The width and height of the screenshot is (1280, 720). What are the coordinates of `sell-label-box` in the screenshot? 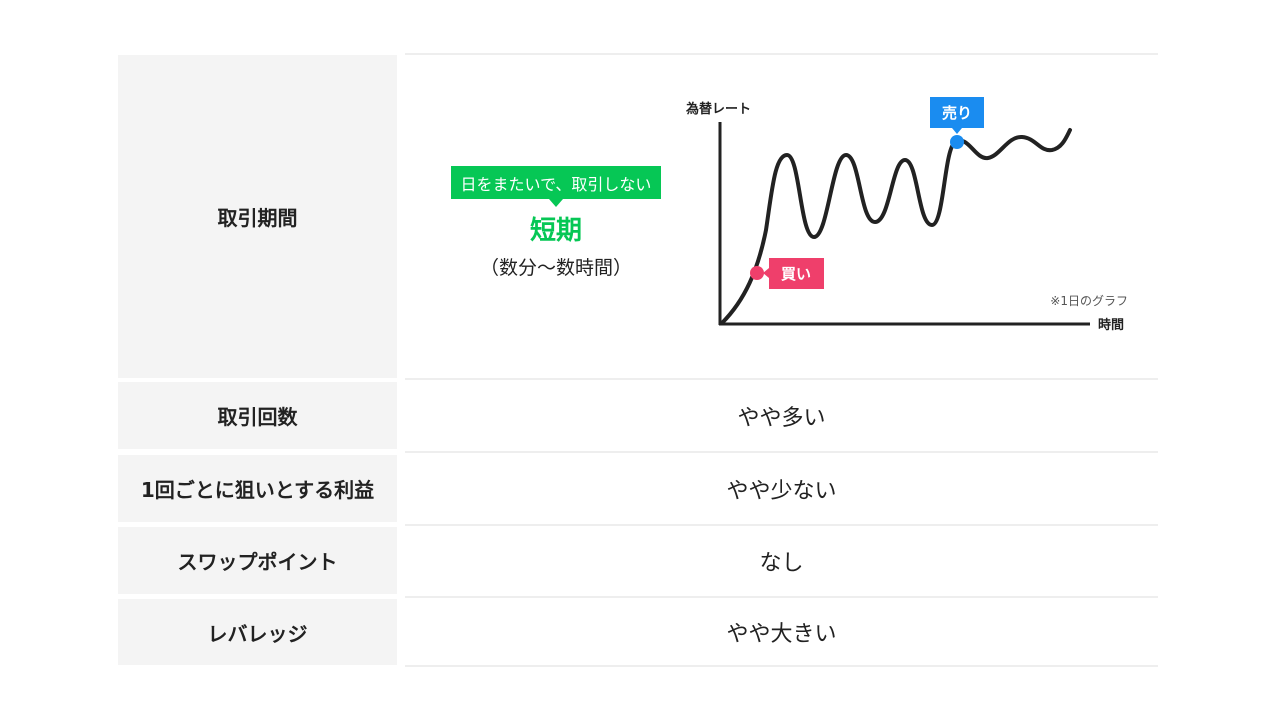 It's located at (957, 112).